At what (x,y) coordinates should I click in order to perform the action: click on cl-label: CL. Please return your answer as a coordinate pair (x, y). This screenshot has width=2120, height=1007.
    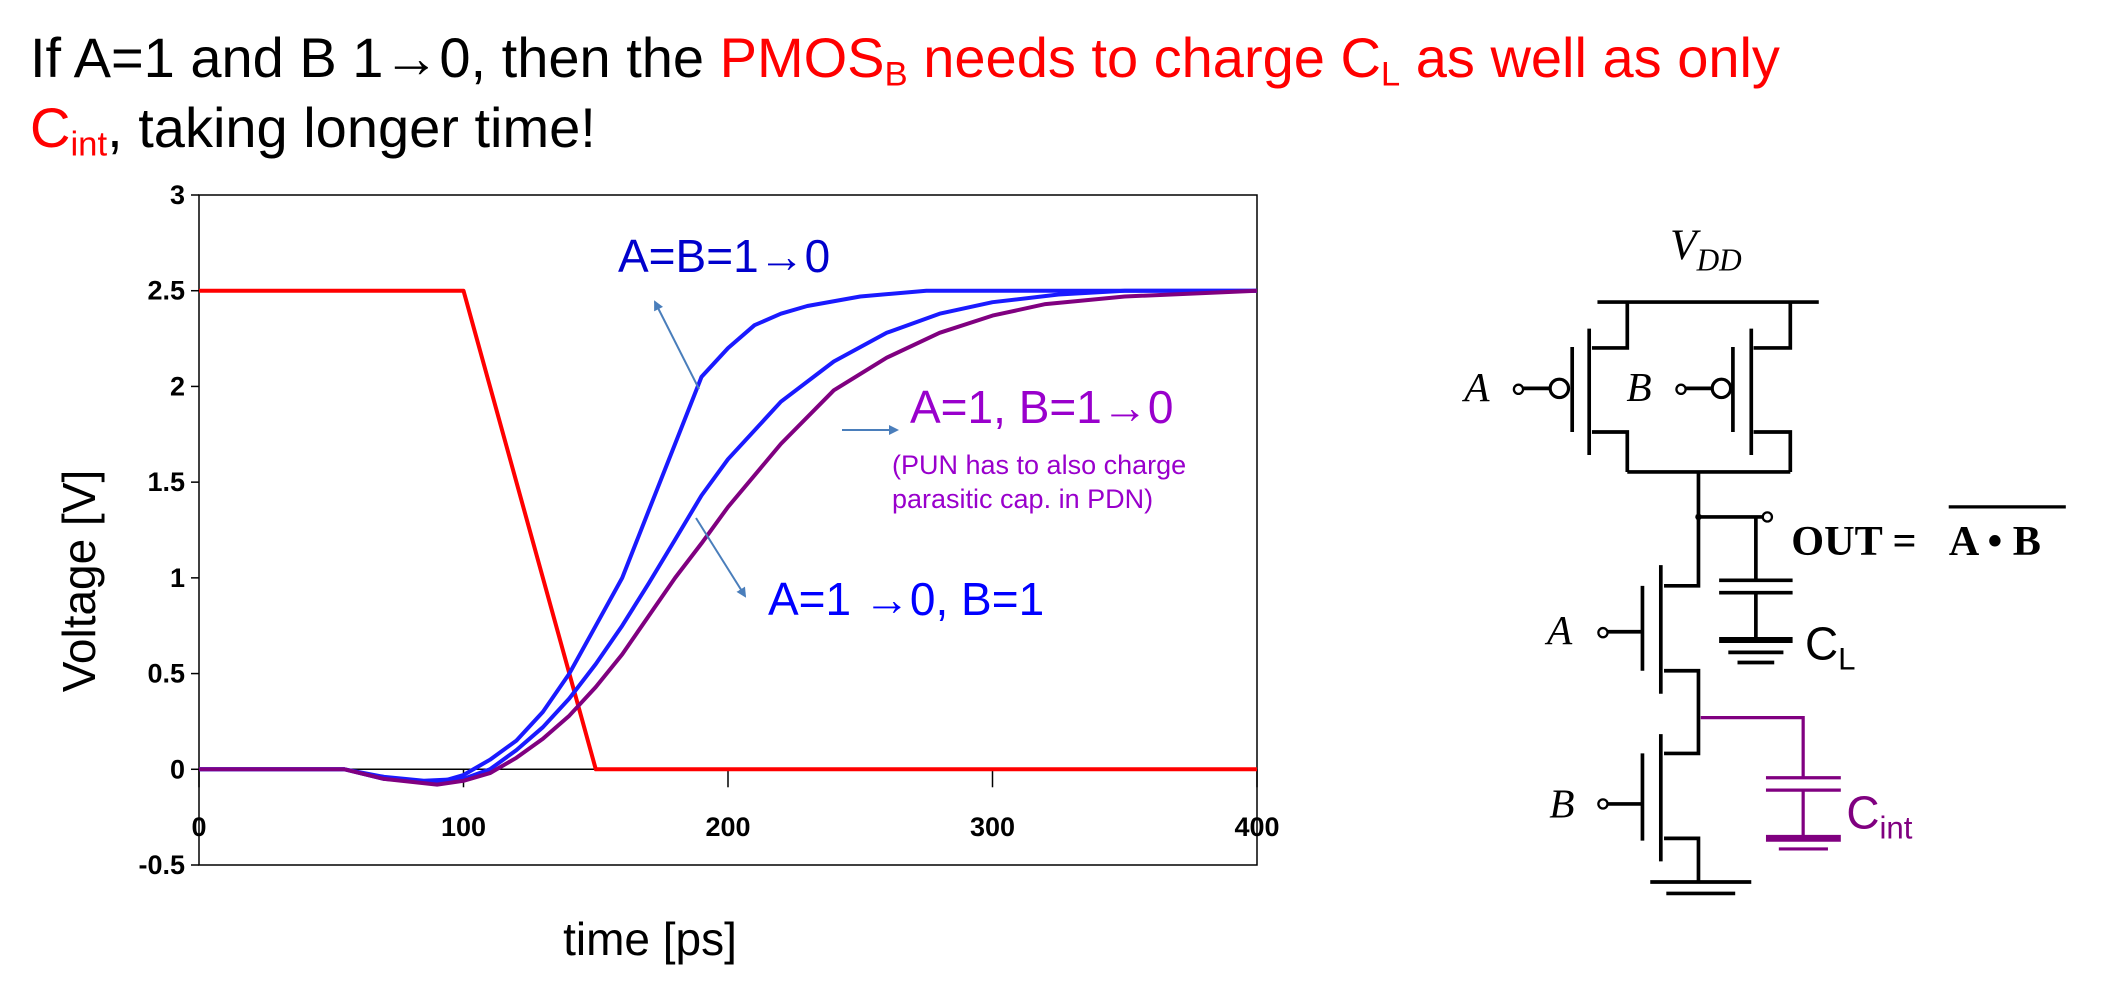
    Looking at the image, I should click on (1830, 646).